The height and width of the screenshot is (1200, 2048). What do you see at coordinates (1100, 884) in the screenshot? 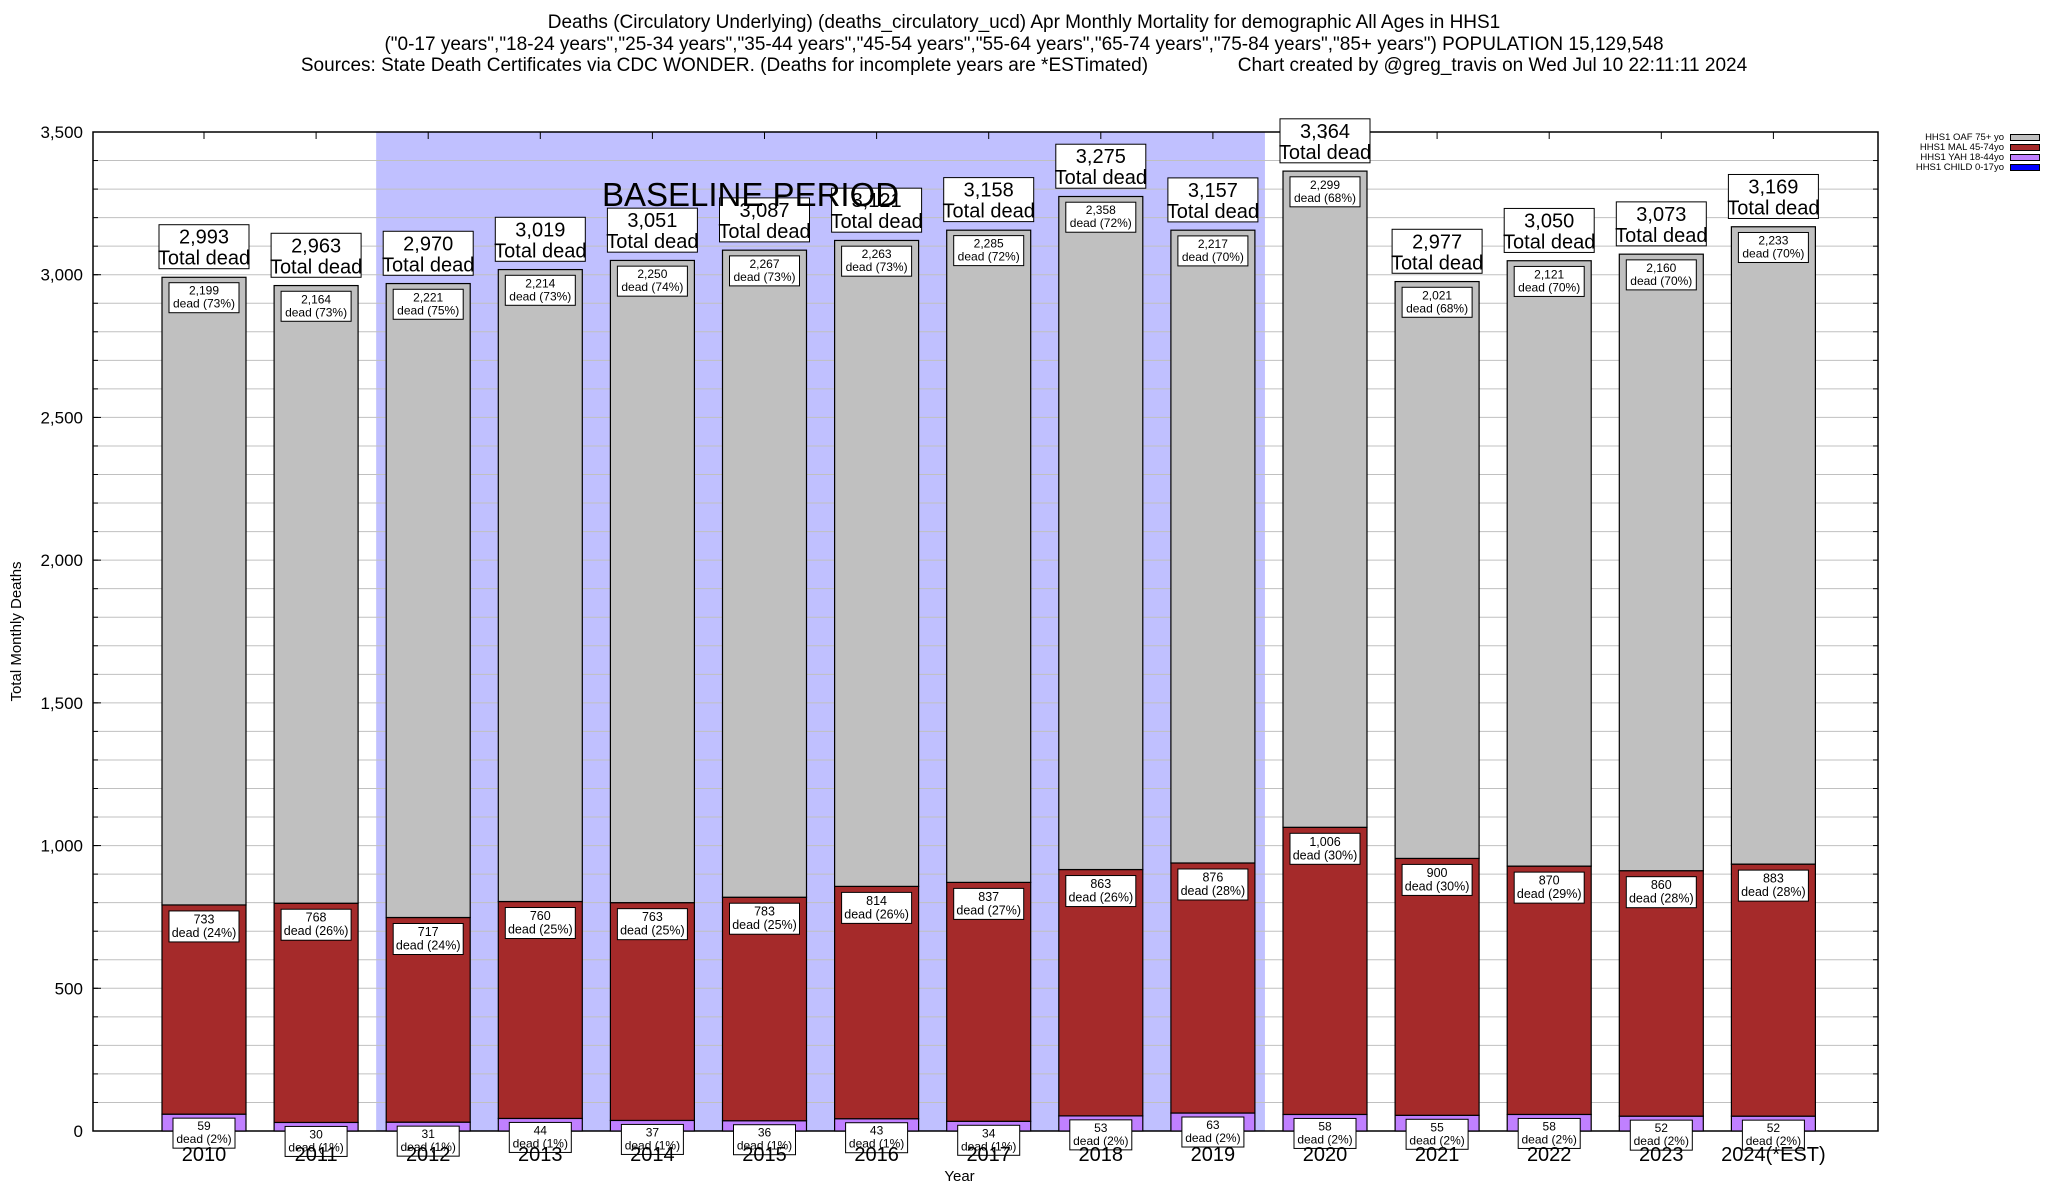
I see `data-label-mal-text: 863` at bounding box center [1100, 884].